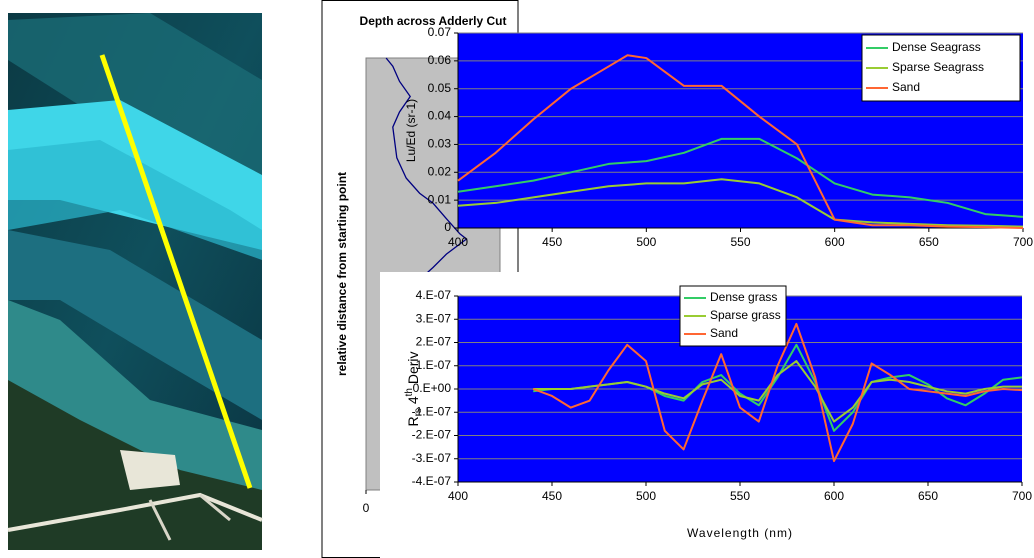  Describe the element at coordinates (342, 274) in the screenshot. I see `y-axis-label: relative distance from starting point` at that location.